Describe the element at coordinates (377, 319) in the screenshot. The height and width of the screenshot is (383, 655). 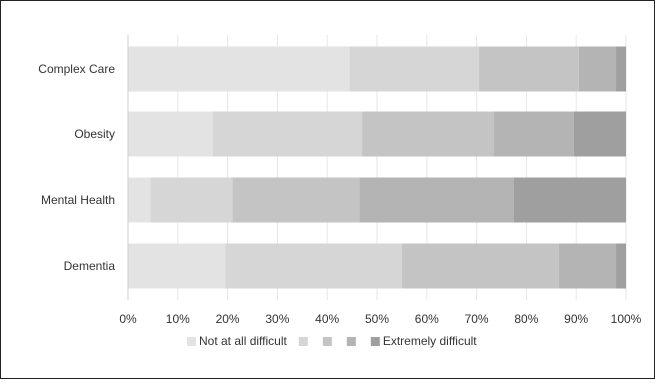
I see `x-tick-label: 50%` at that location.